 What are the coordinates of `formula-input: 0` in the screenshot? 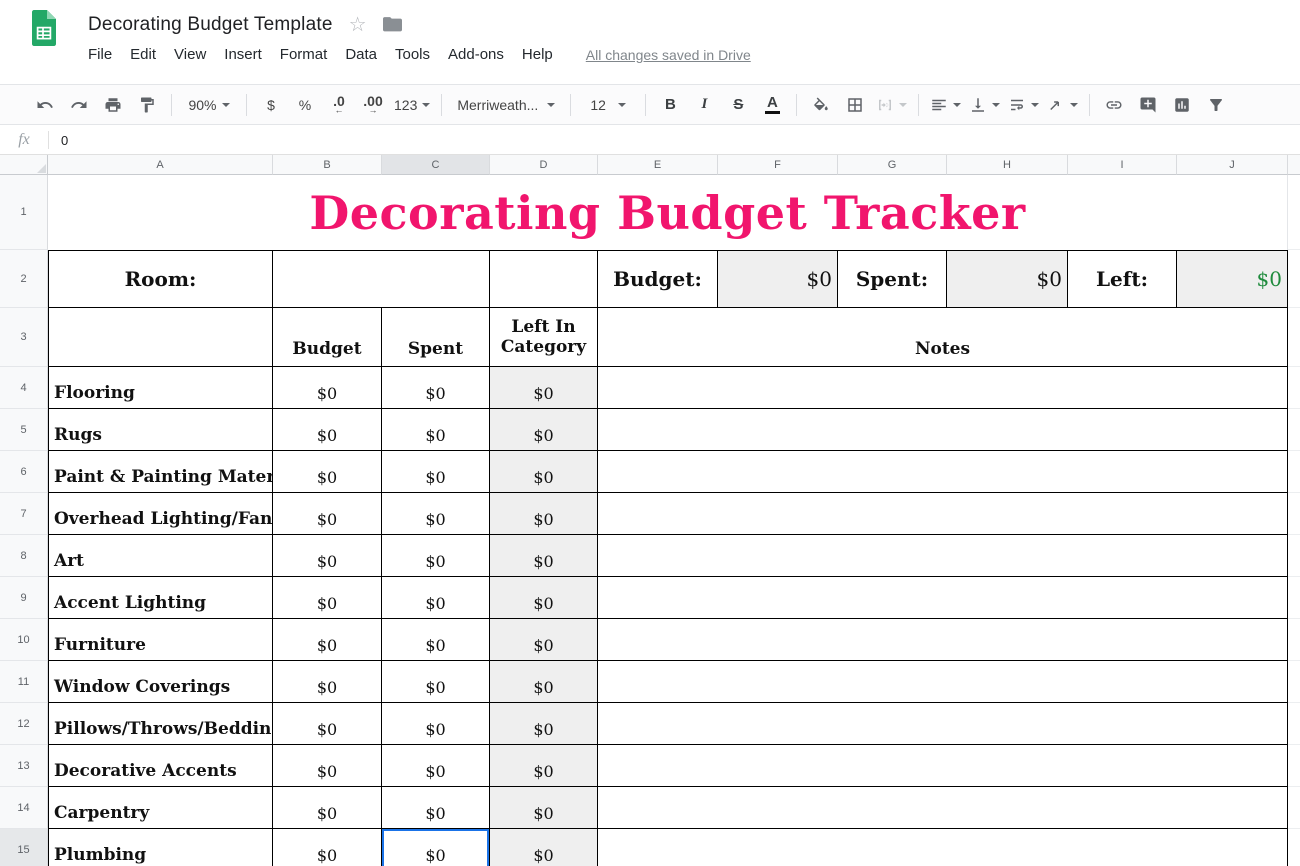 It's located at (65, 140).